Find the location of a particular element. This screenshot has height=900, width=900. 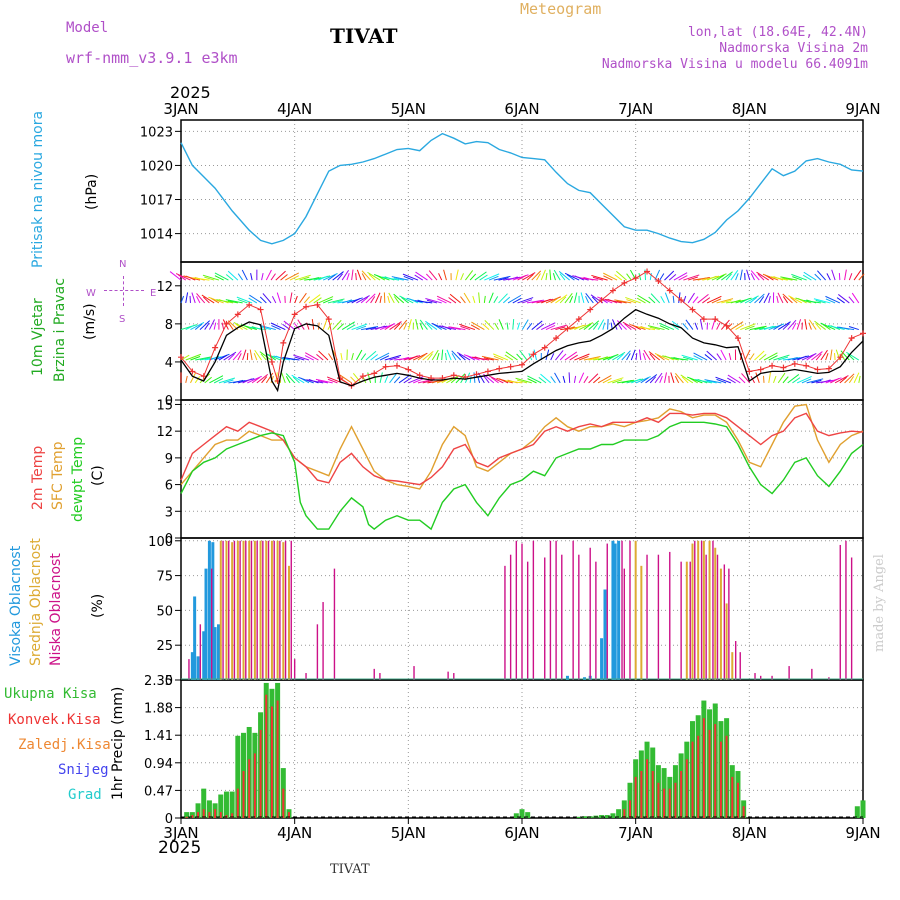

y-tick-label: 9 is located at coordinates (169, 459).